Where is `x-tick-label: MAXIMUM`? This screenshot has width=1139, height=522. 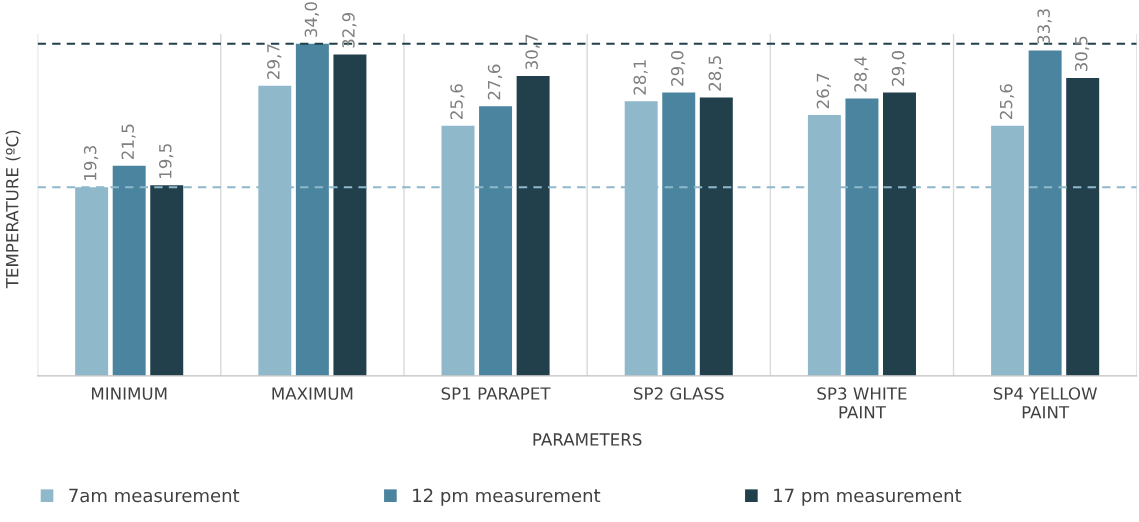 x-tick-label: MAXIMUM is located at coordinates (312, 393).